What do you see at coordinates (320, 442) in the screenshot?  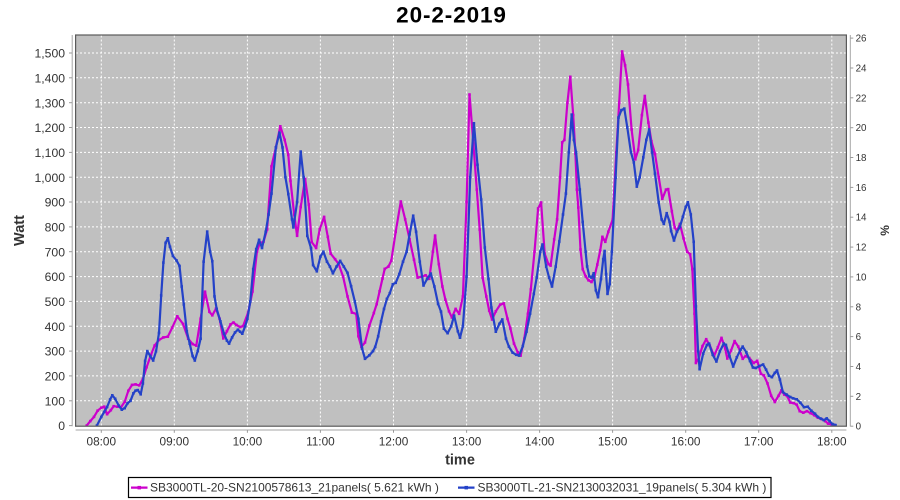 I see `svg-text: 11:00` at bounding box center [320, 442].